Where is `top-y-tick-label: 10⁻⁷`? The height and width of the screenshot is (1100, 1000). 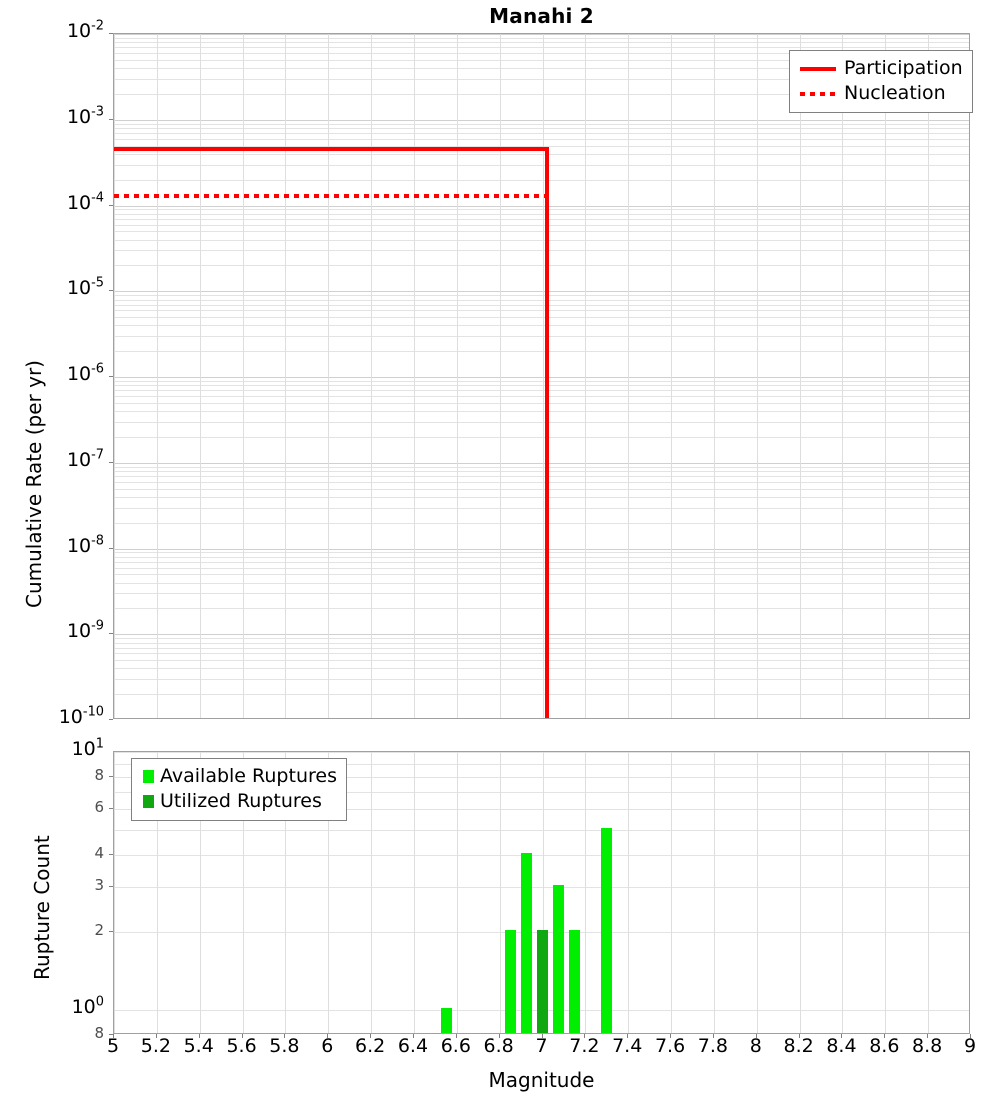
top-y-tick-label: 10⁻⁷ is located at coordinates (85, 459).